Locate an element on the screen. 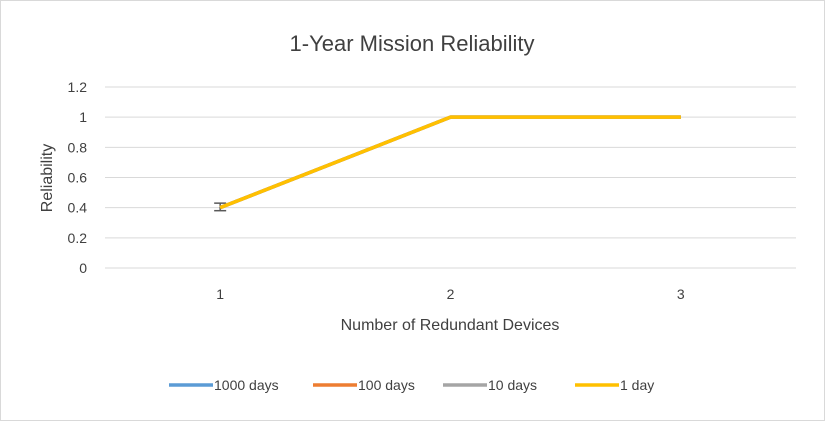  x-axis-ticks: 1 2 3 is located at coordinates (450, 294).